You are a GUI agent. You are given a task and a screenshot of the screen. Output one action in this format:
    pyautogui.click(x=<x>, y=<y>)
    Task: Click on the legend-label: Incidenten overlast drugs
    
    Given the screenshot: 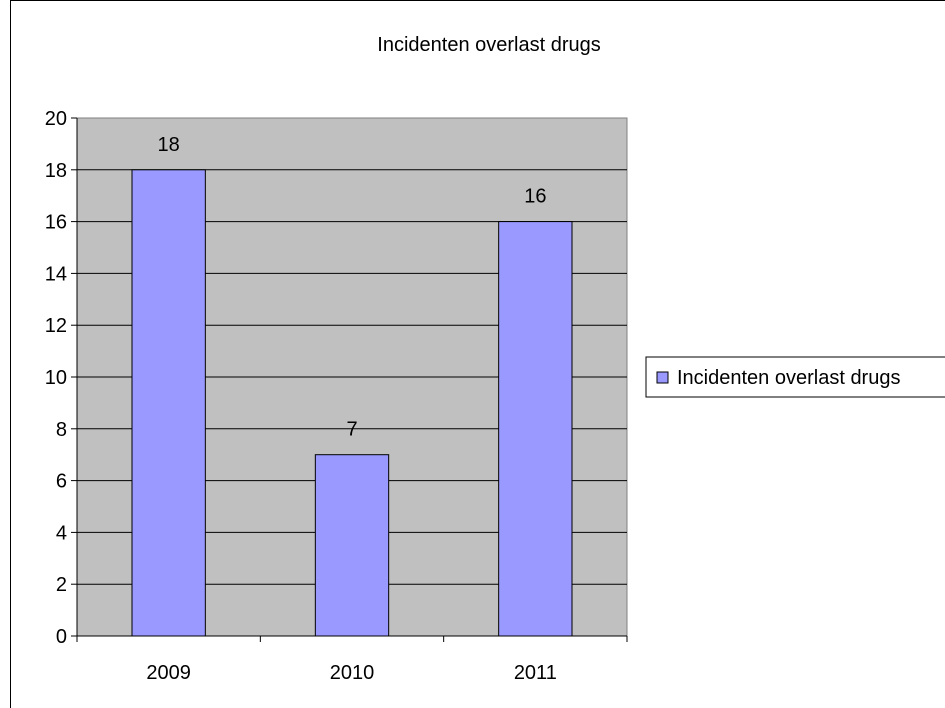 What is the action you would take?
    pyautogui.click(x=788, y=378)
    